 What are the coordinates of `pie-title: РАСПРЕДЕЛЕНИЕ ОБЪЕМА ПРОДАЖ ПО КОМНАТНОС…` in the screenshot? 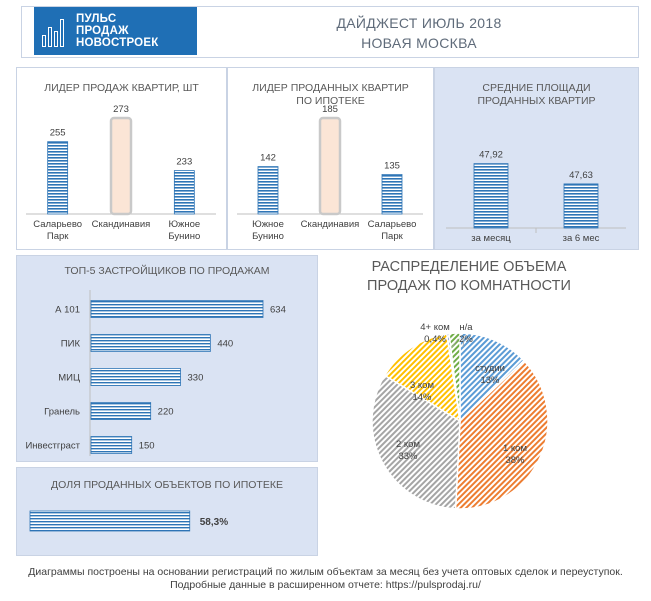 It's located at (469, 277).